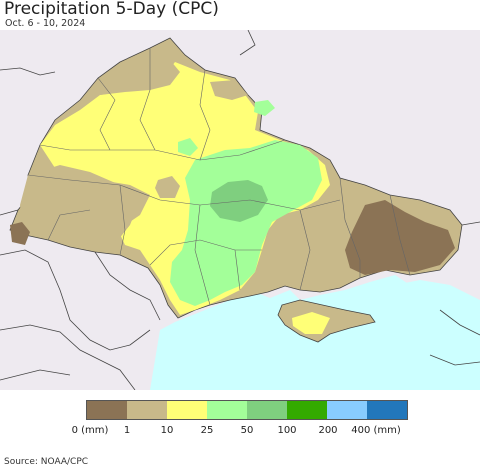  Describe the element at coordinates (90, 430) in the screenshot. I see `legend-tick-0: 0 (mm)` at that location.